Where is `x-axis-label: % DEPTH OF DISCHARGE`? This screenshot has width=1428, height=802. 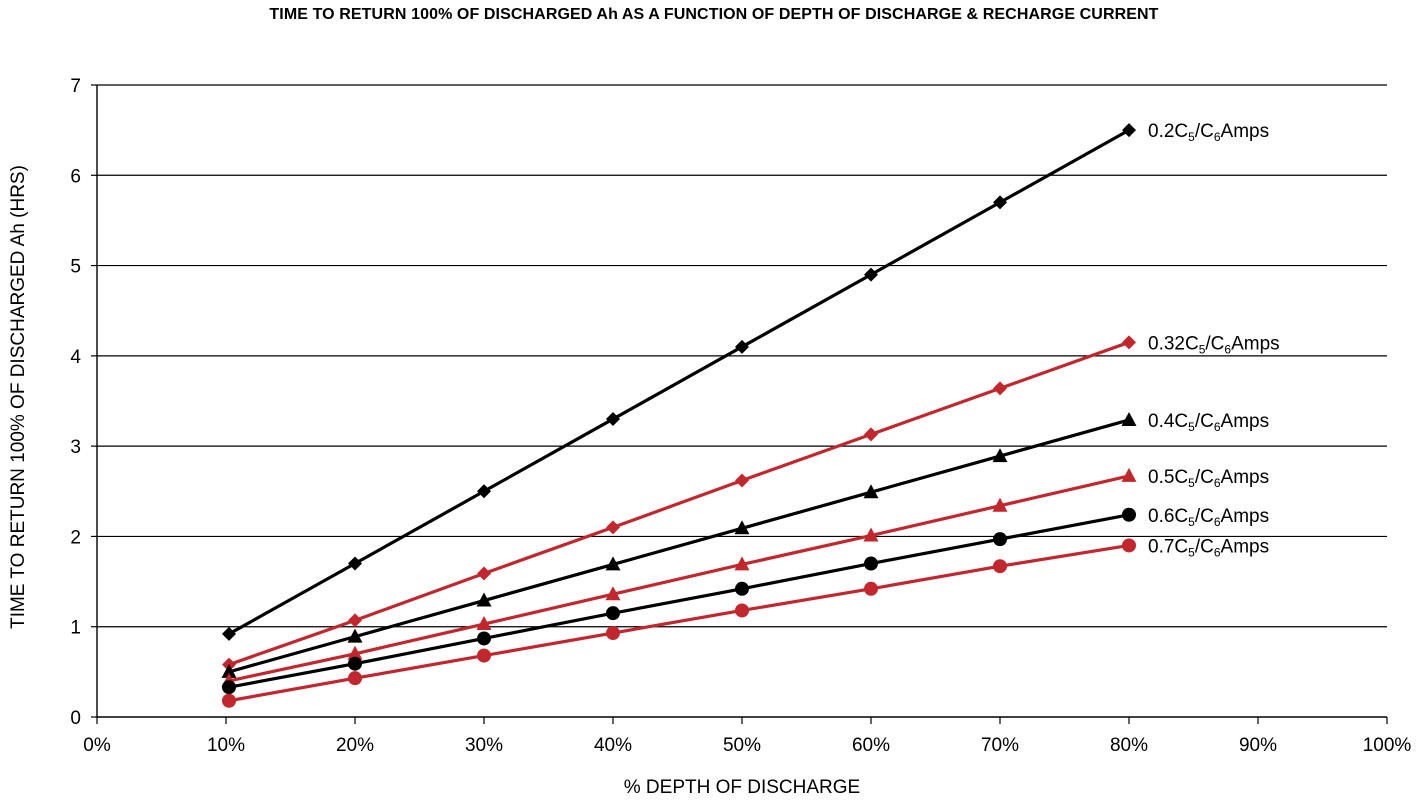 x-axis-label: % DEPTH OF DISCHARGE is located at coordinates (742, 787).